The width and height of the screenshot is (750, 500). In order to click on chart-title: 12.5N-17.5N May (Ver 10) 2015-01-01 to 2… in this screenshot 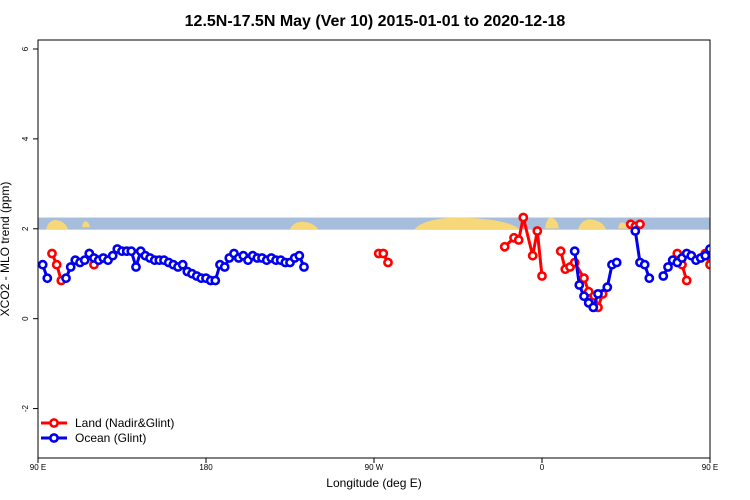, I will do `click(375, 21)`.